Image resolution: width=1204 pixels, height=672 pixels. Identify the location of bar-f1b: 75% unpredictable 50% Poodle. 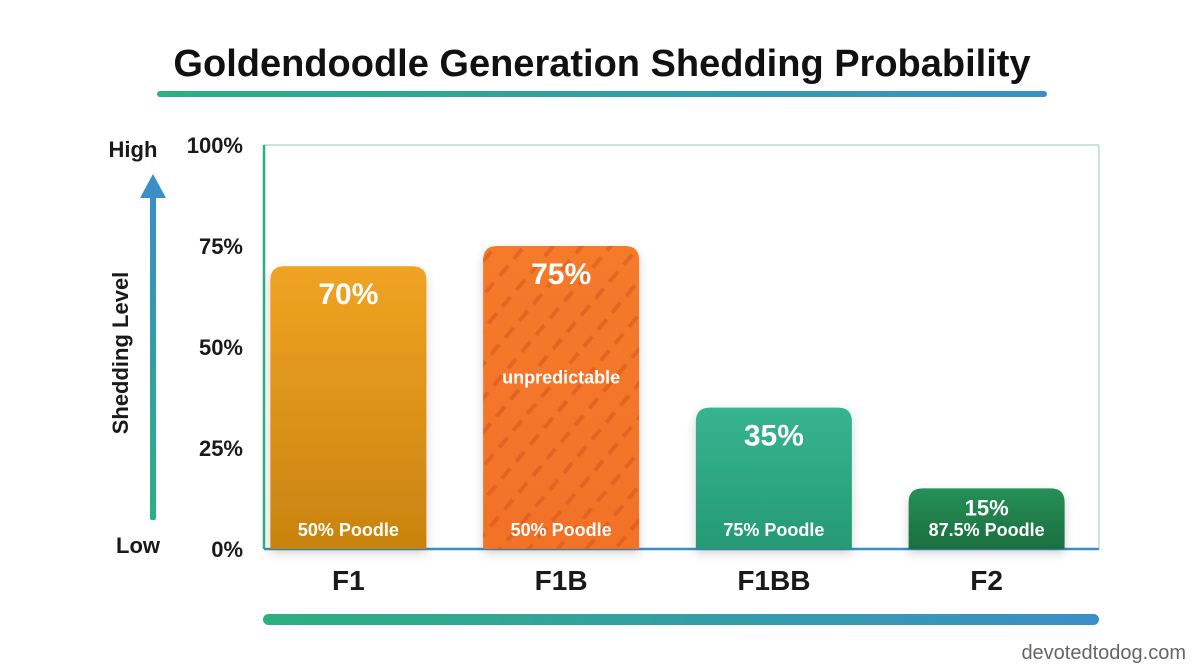
(561, 397).